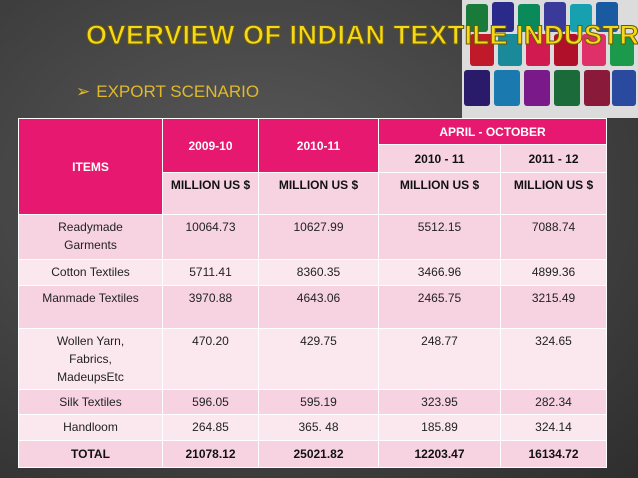 The image size is (638, 478). Describe the element at coordinates (318, 272) in the screenshot. I see `value-cell: 8360.35` at that location.